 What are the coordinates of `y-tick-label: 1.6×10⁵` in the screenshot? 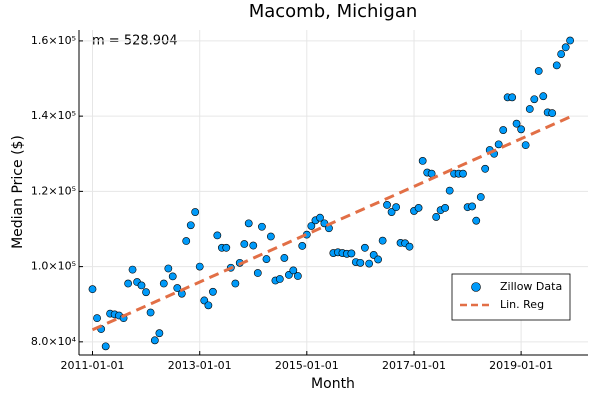 It's located at (53, 40).